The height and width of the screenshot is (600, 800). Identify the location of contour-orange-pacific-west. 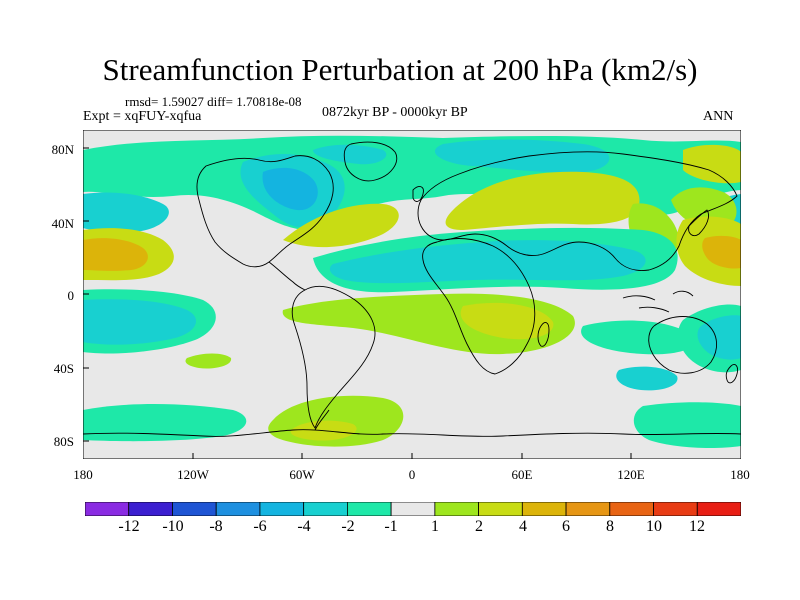
(115, 254).